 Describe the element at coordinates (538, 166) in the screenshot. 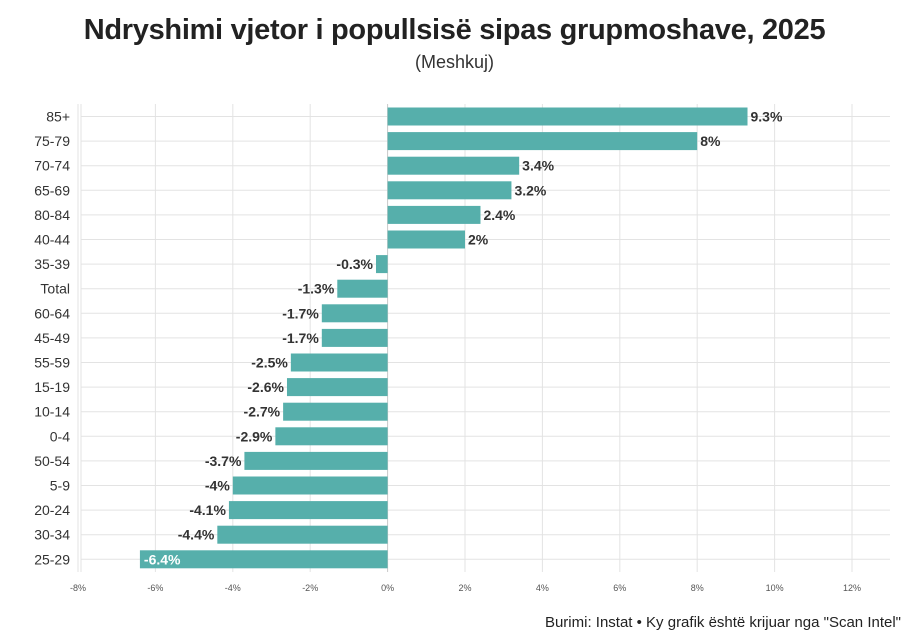

I see `data-label: 3.4%` at that location.